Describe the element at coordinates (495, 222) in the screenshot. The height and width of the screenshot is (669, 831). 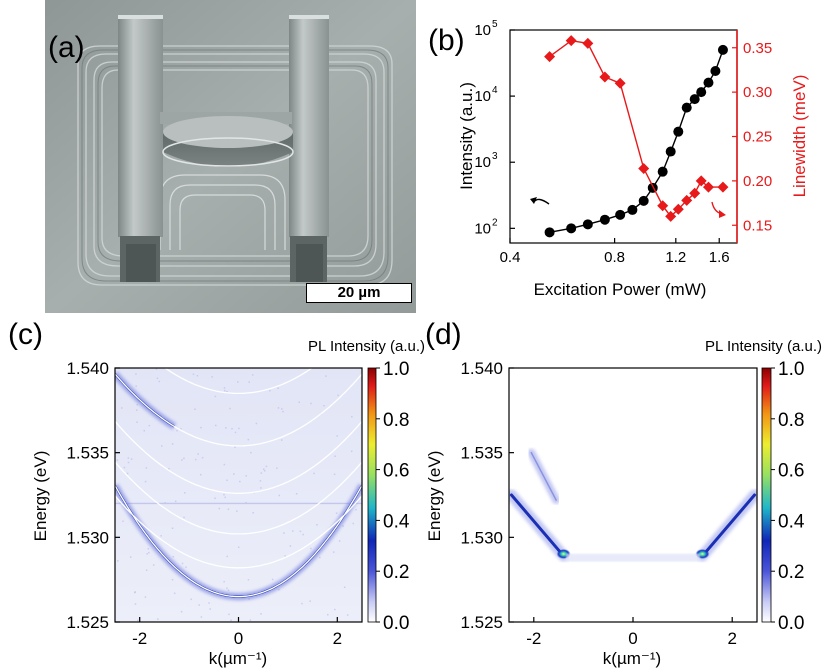
I see `panel-b-ytick-left-exponent: 2` at that location.